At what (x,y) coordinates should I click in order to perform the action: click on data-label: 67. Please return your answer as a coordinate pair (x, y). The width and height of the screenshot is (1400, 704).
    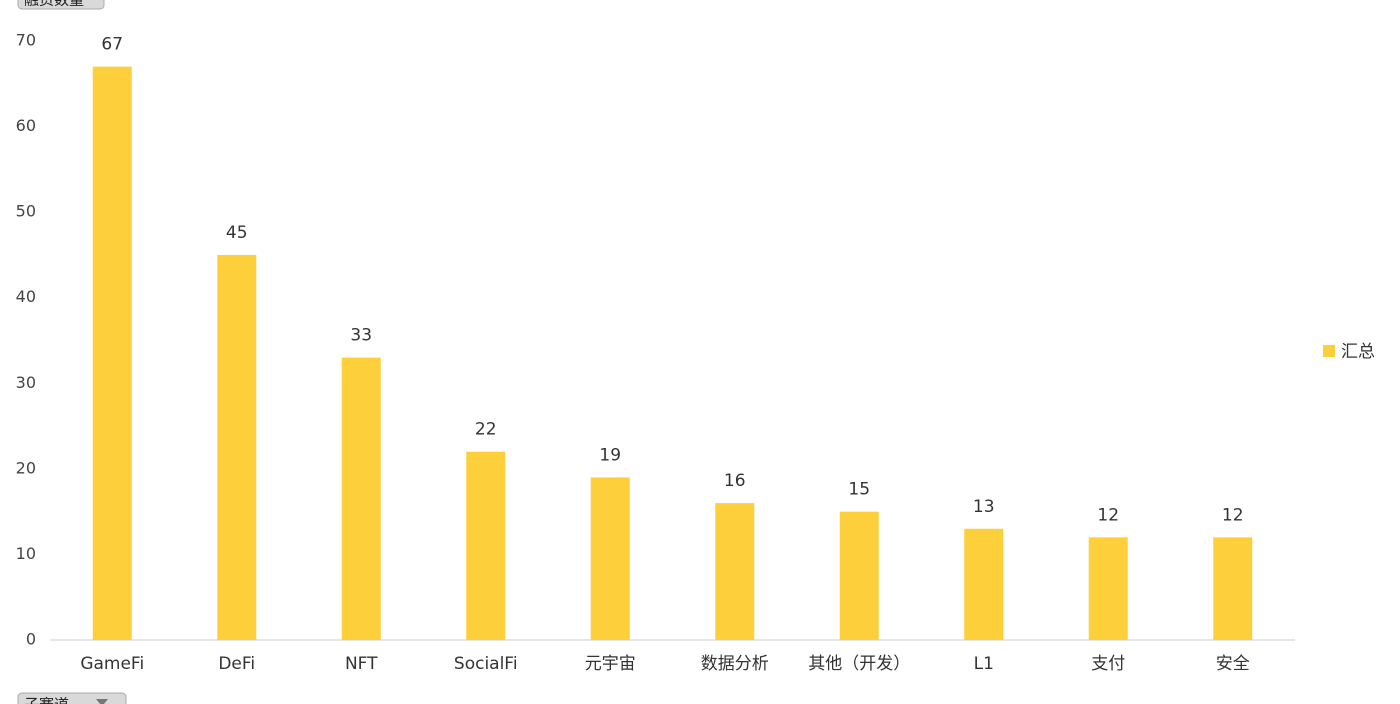
    Looking at the image, I should click on (112, 45).